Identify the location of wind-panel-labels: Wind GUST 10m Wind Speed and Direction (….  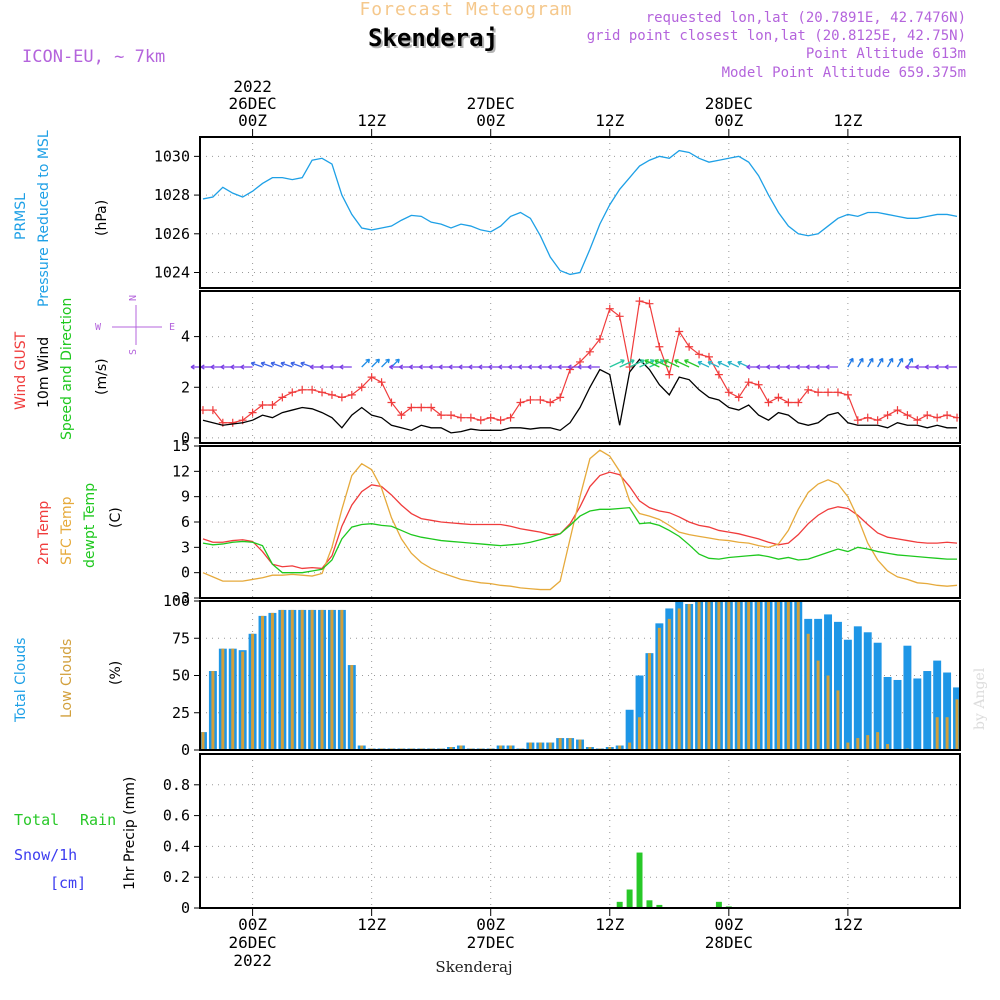
(94, 367).